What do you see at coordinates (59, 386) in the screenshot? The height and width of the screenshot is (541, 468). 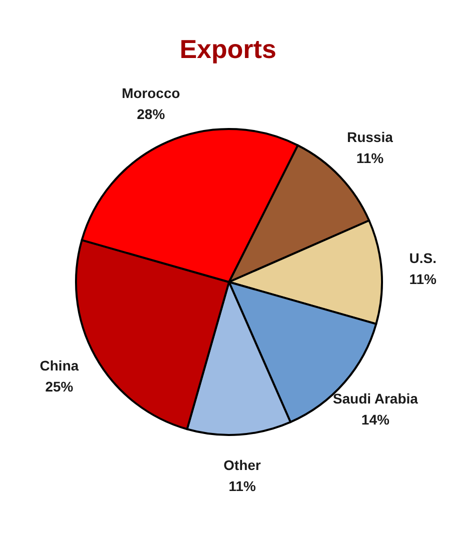 I see `data-label: 25%` at bounding box center [59, 386].